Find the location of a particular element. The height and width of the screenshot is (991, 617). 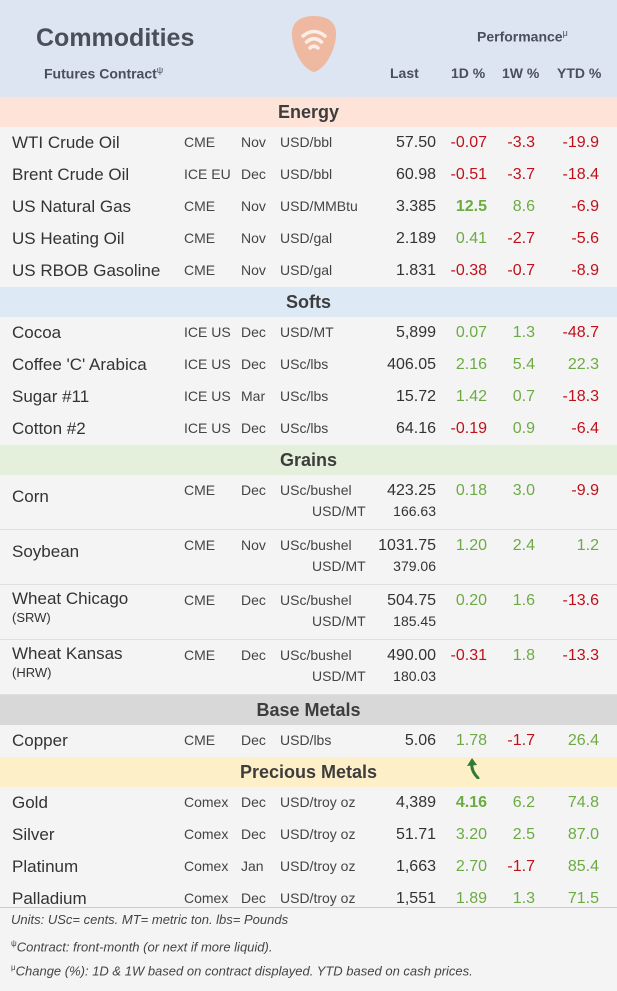

change-ytd: -19.9 is located at coordinates (580, 142).